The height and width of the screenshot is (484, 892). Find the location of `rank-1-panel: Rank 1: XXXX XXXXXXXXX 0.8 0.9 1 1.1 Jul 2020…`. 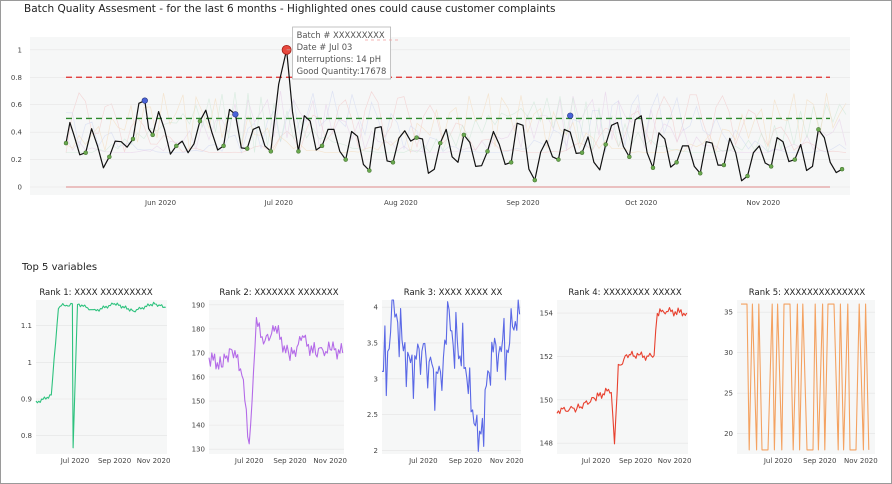

rank-1-panel: Rank 1: XXXX XXXXXXXXX 0.8 0.9 1 1.1 Jul 2020… is located at coordinates (96, 376).